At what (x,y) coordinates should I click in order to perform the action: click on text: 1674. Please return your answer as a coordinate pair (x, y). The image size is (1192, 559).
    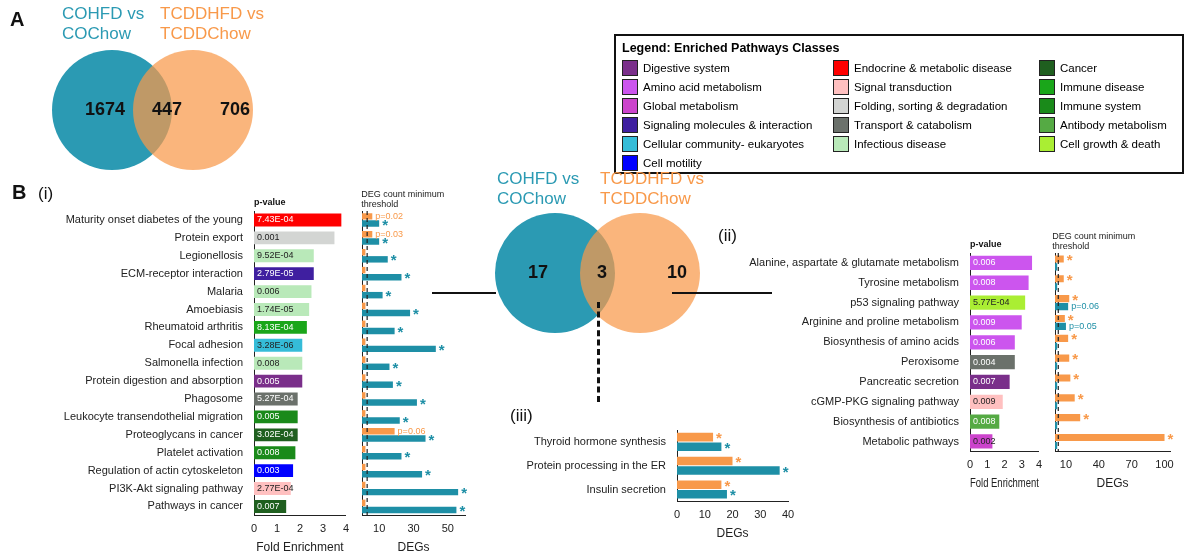
    Looking at the image, I should click on (105, 109).